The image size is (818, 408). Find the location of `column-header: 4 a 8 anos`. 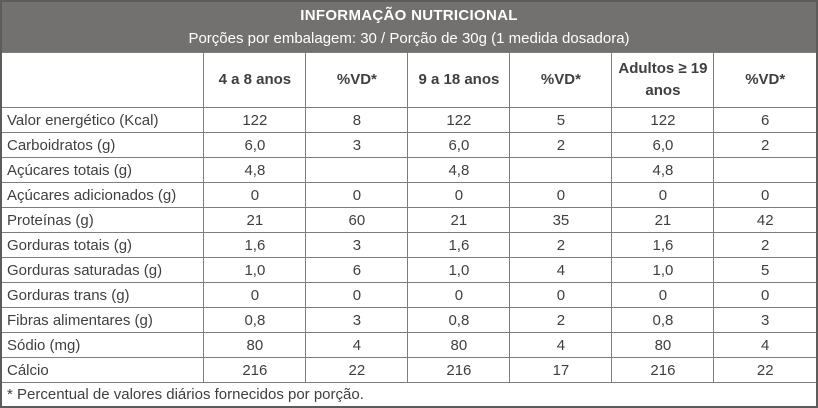

column-header: 4 a 8 anos is located at coordinates (255, 80).